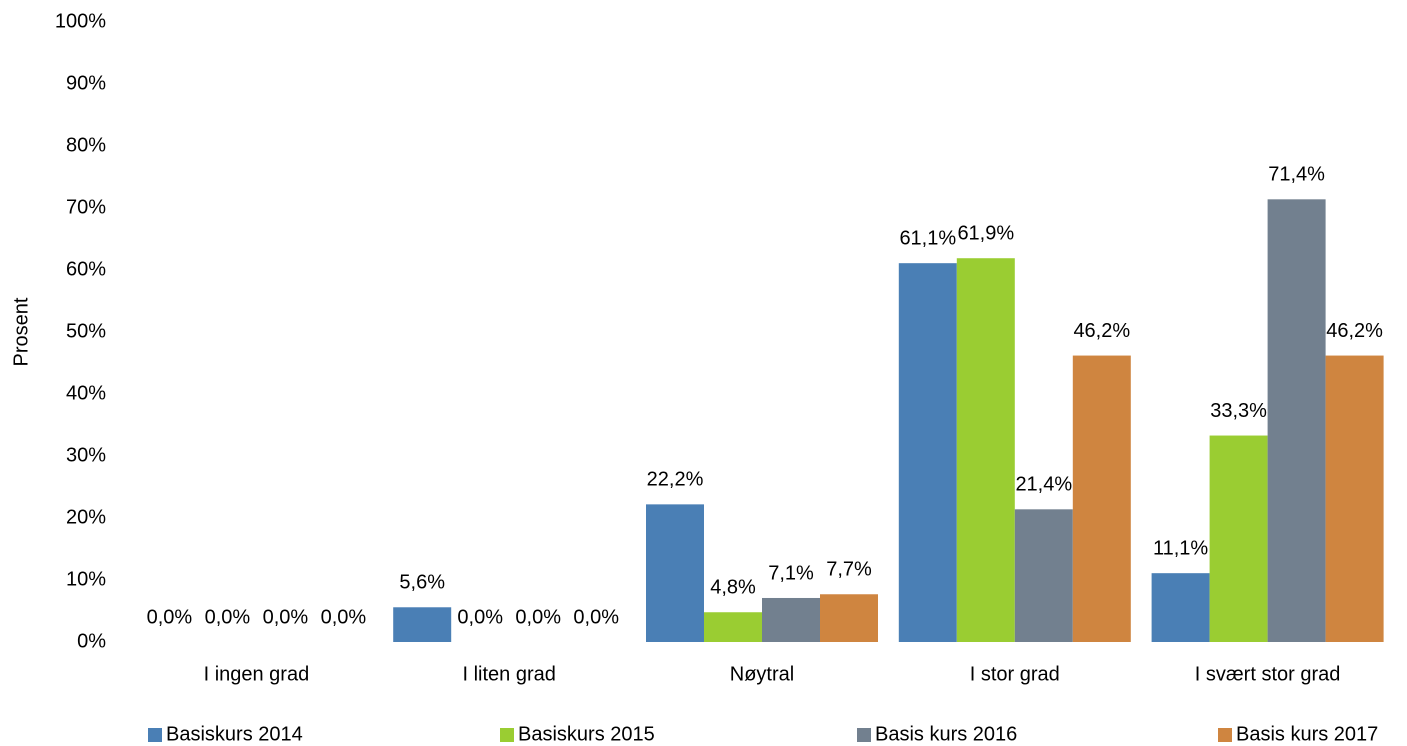 The image size is (1407, 746). What do you see at coordinates (985, 234) in the screenshot?
I see `value-label: 61,9%` at bounding box center [985, 234].